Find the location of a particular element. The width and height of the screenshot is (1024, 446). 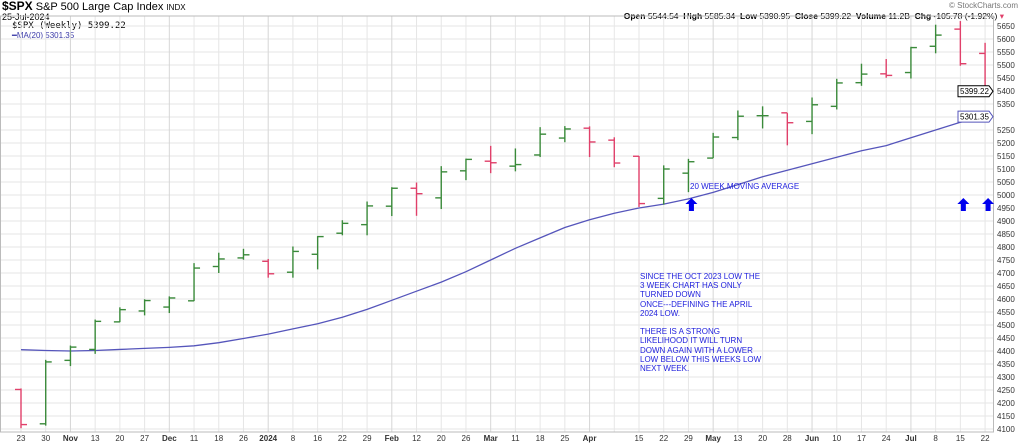

y-tick-label: 4650 is located at coordinates (1006, 286).